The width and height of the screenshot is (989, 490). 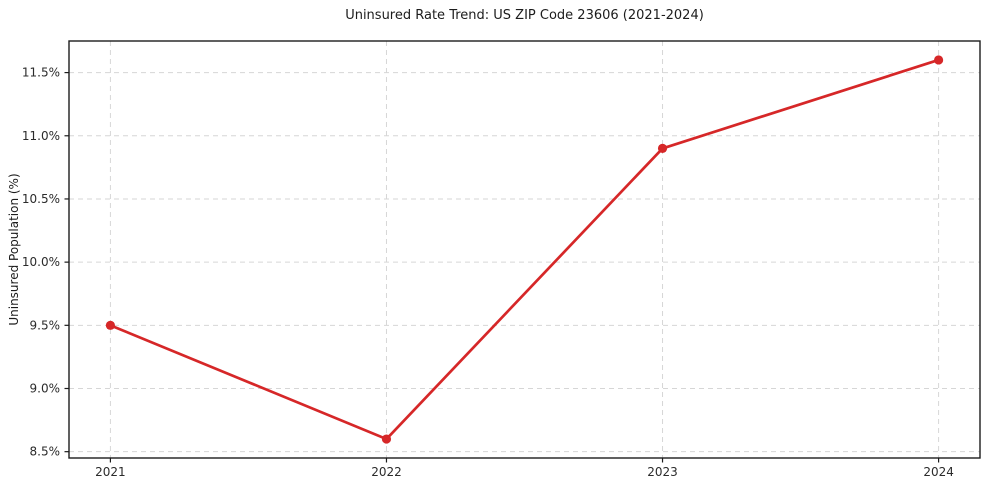 What do you see at coordinates (938, 472) in the screenshot?
I see `x-tick-label: 2024` at bounding box center [938, 472].